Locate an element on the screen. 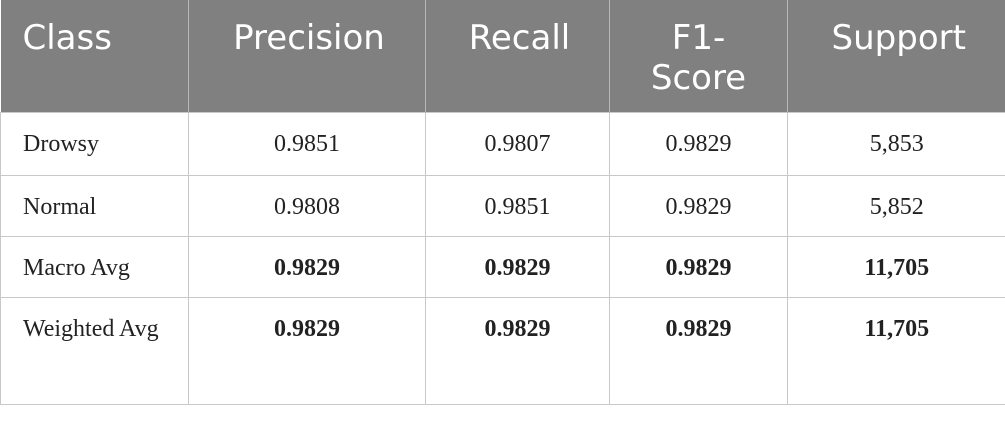  row-label: Normal is located at coordinates (94, 206).